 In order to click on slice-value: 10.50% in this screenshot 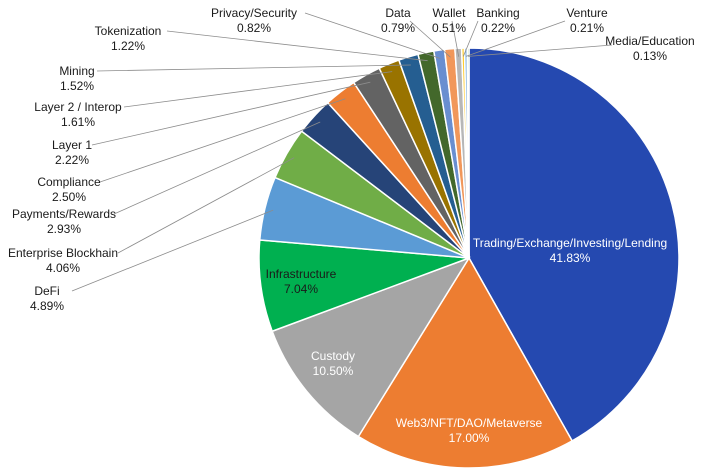, I will do `click(333, 371)`.